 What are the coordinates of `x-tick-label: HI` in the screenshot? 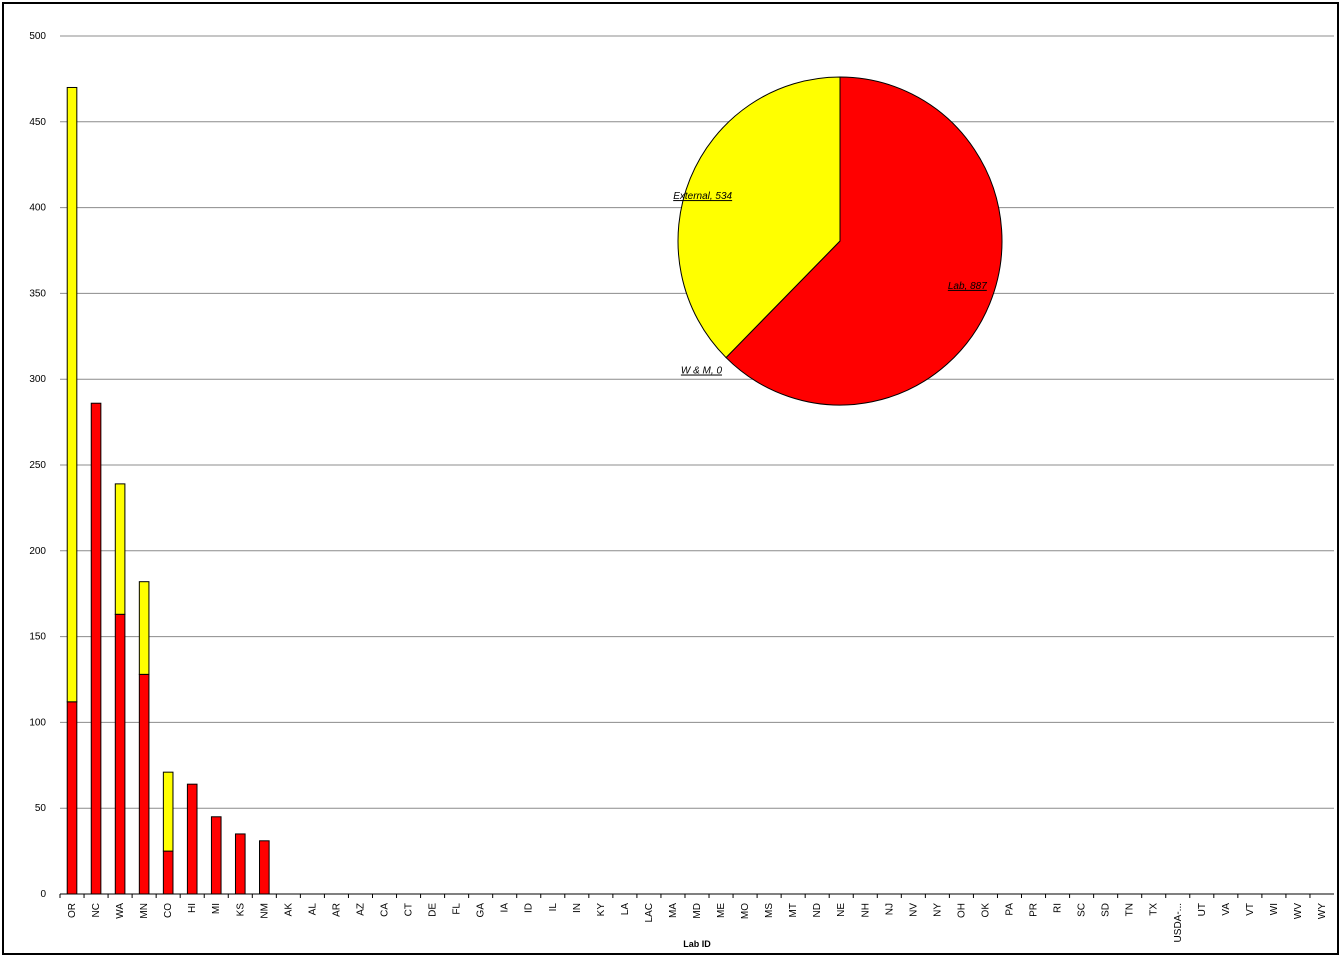 It's located at (192, 908).